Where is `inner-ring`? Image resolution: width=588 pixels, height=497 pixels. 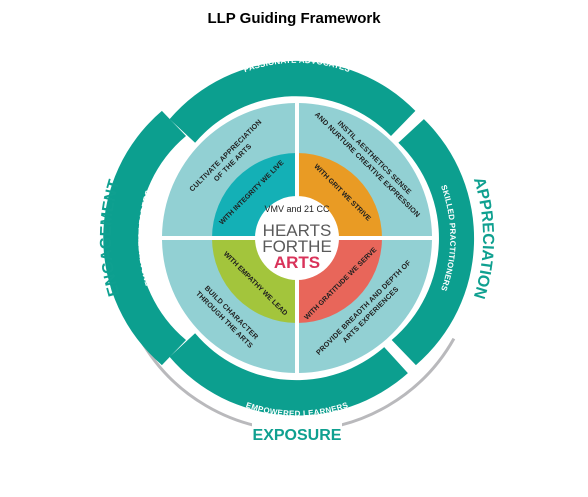 inner-ring is located at coordinates (297, 238).